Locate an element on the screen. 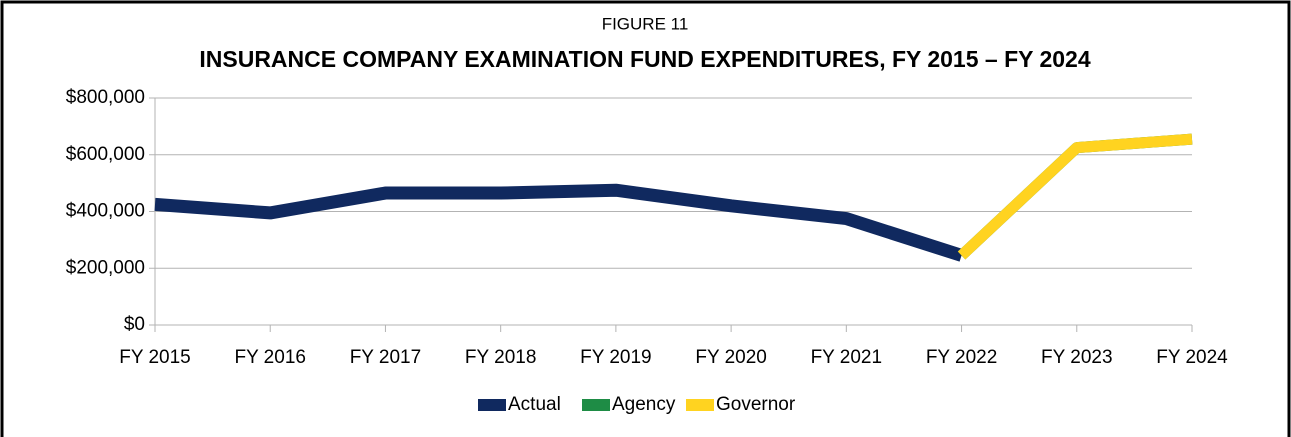  x-tick-label: FY 2017 is located at coordinates (385, 357).